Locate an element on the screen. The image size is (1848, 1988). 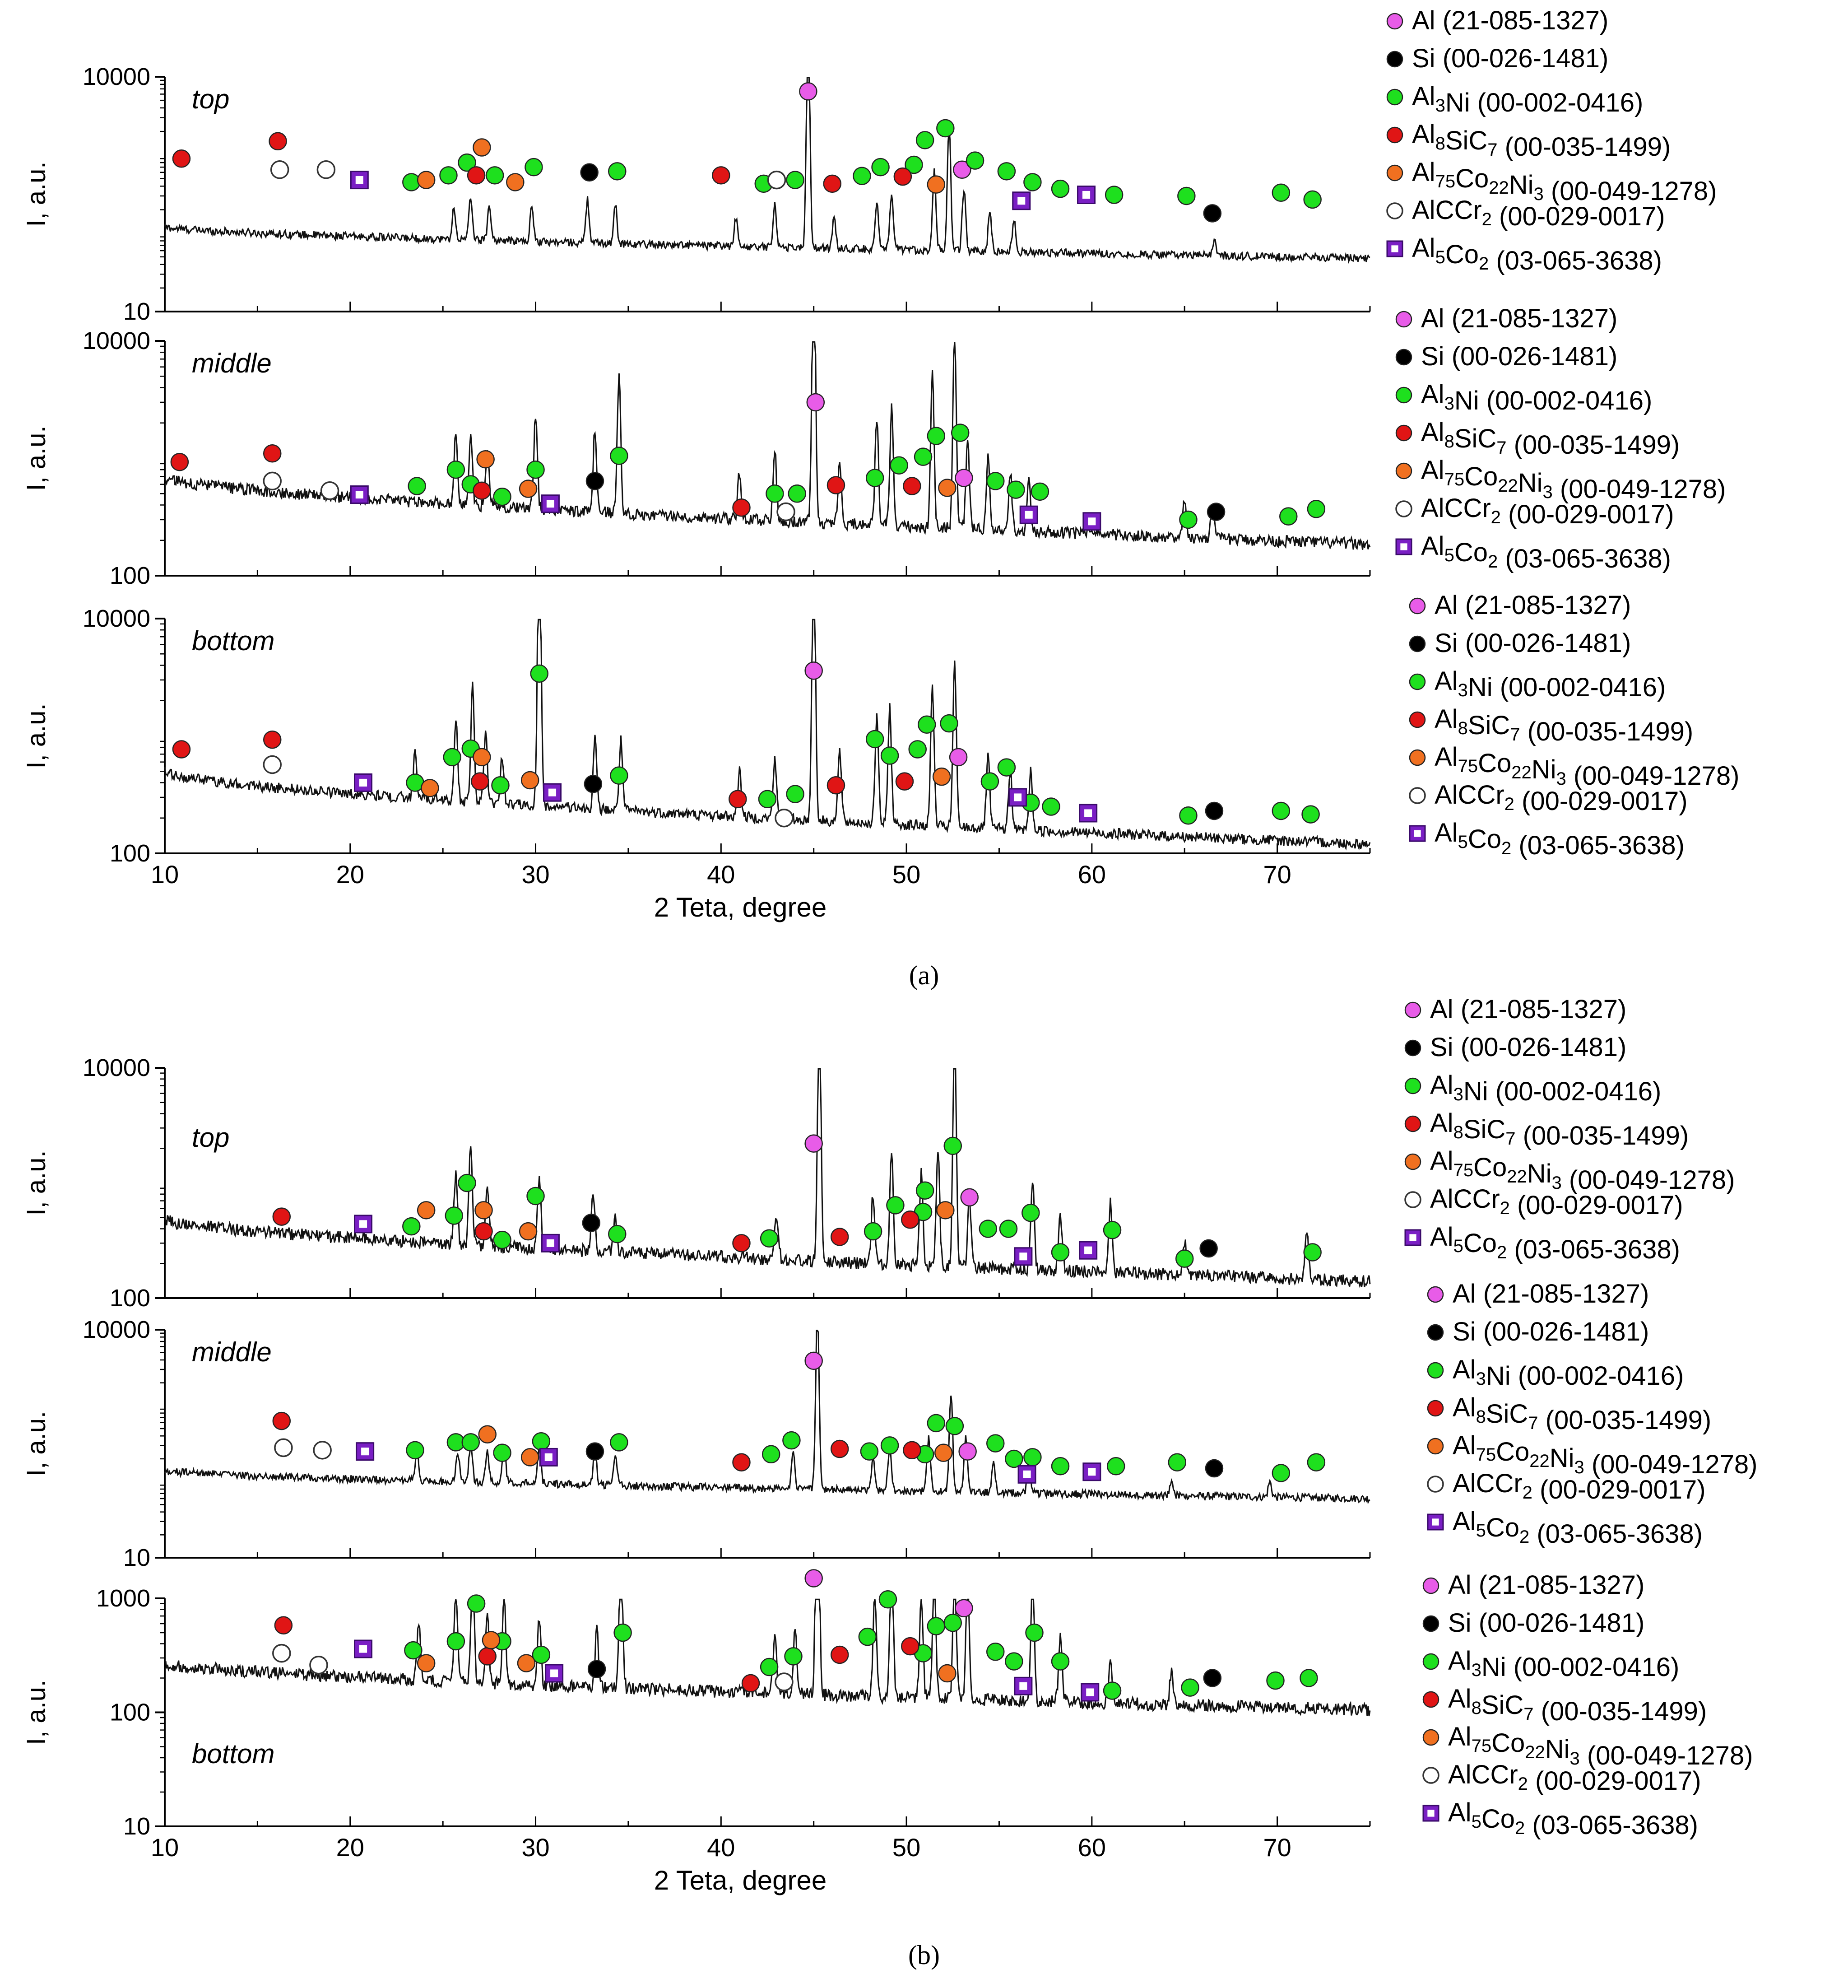
legend-marker-Al5Co2 is located at coordinates (1394, 248).